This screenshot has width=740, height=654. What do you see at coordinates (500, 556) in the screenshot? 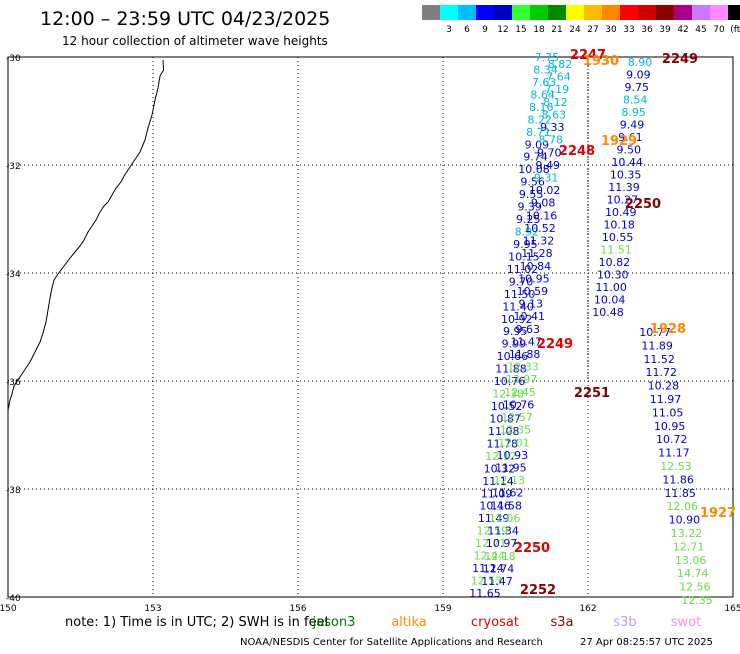
I see `wave-height-label: 12.18` at bounding box center [500, 556].